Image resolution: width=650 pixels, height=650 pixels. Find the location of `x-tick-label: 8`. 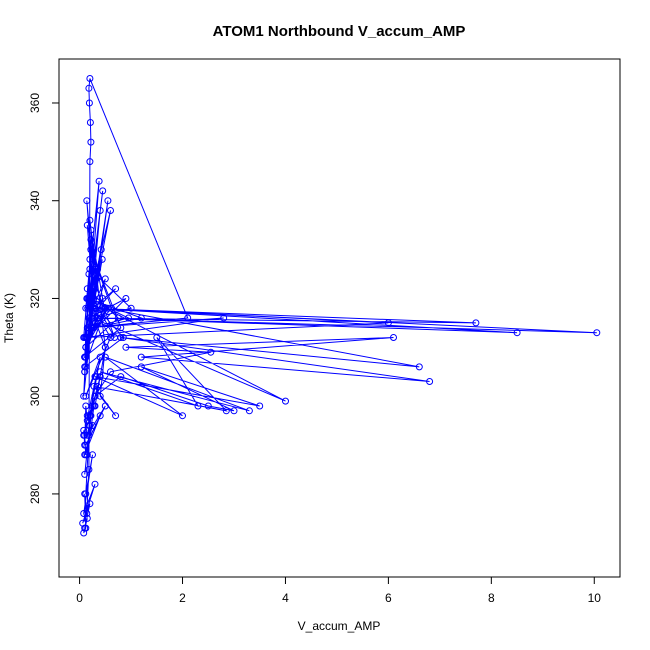

x-tick-label: 8 is located at coordinates (491, 598).